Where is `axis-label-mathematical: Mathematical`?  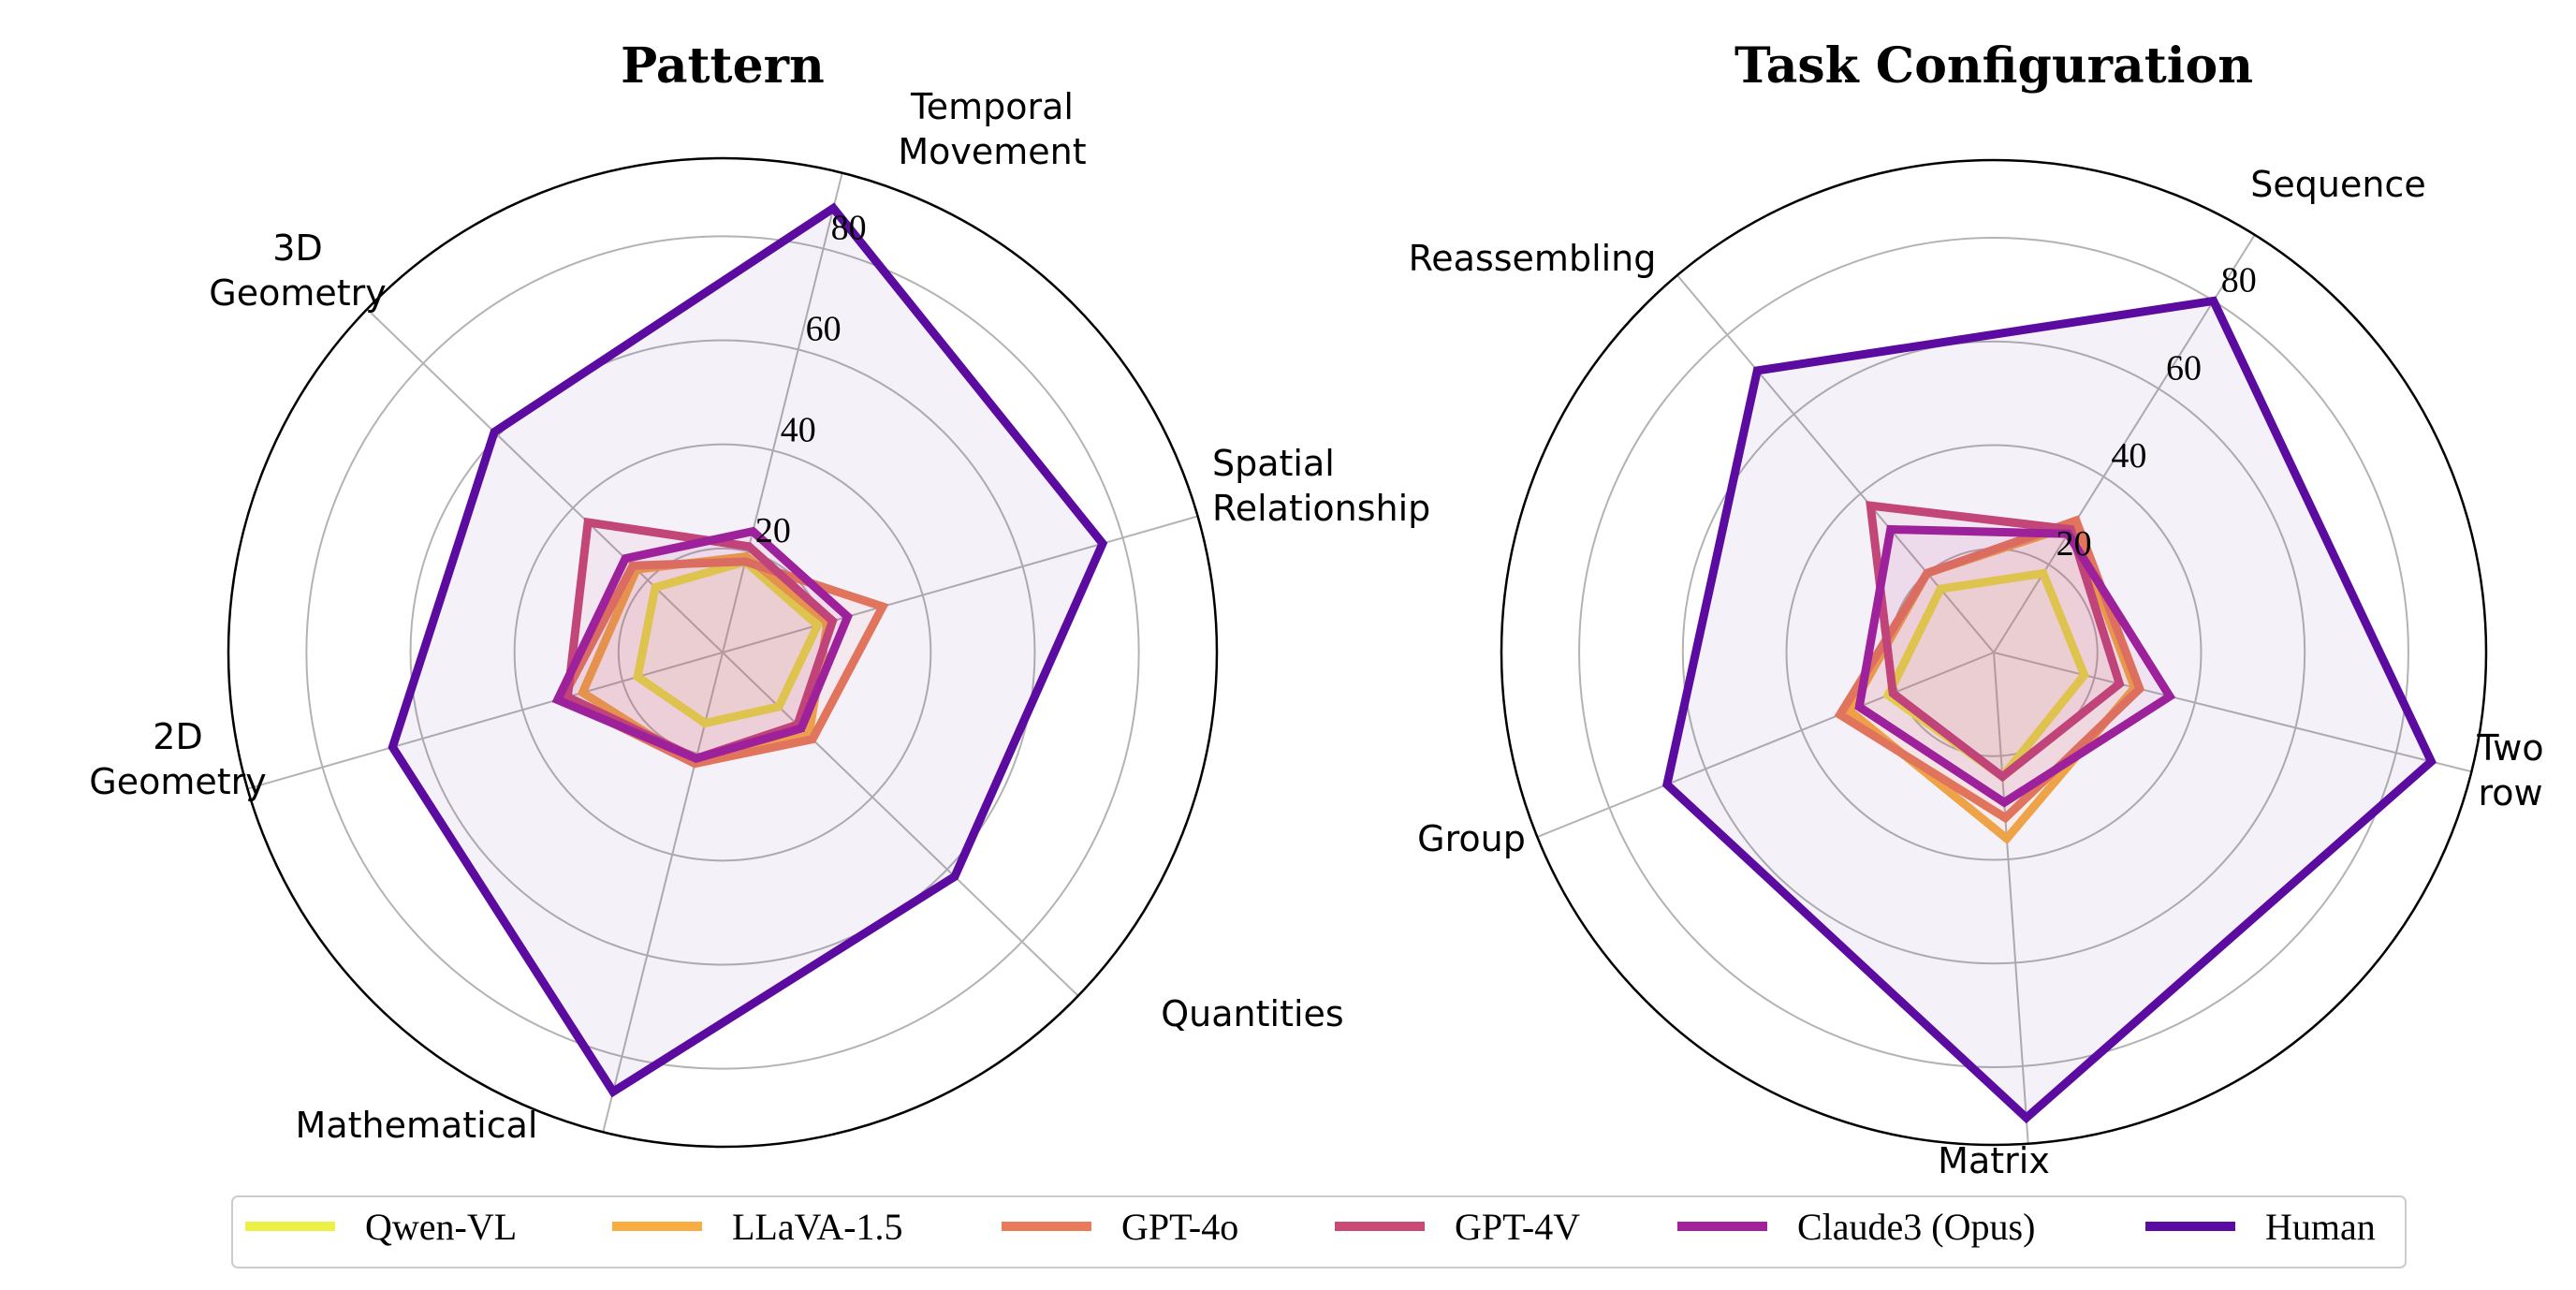 axis-label-mathematical: Mathematical is located at coordinates (417, 1125).